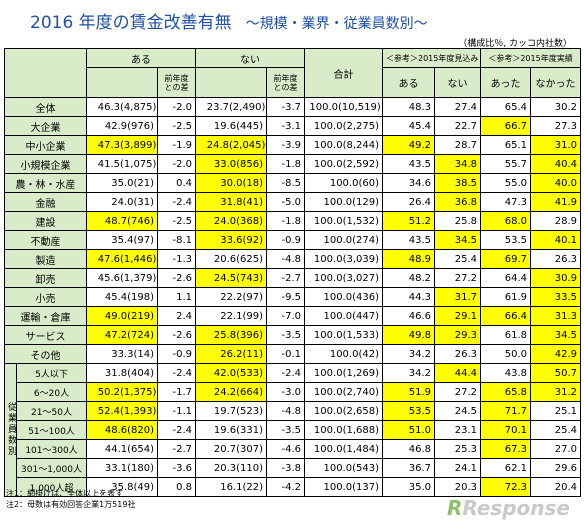 This screenshot has width=584, height=526. Describe the element at coordinates (176, 240) in the screenshot. I see `cell-aru-diff: -8.1` at that location.